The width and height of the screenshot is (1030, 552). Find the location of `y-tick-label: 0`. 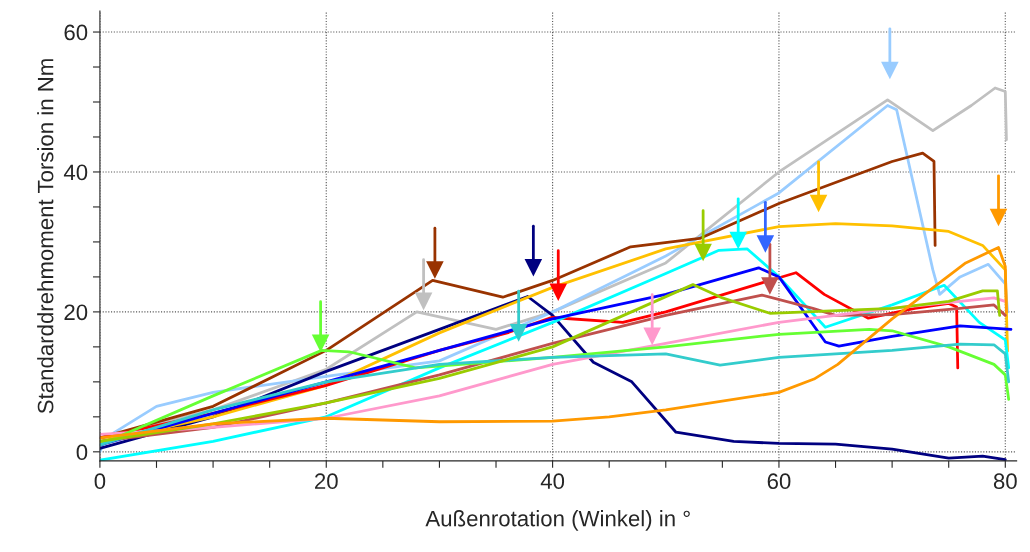

y-tick-label: 0 is located at coordinates (82, 452).